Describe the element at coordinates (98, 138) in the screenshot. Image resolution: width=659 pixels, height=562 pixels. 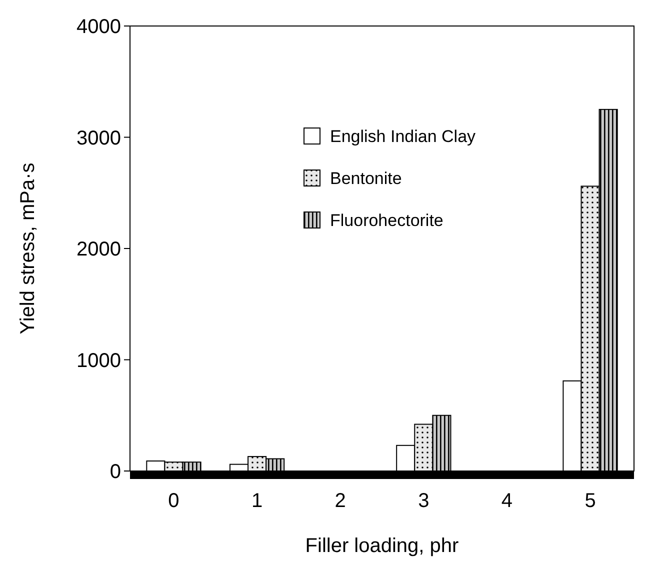
I see `y-tick-label: 3000` at that location.